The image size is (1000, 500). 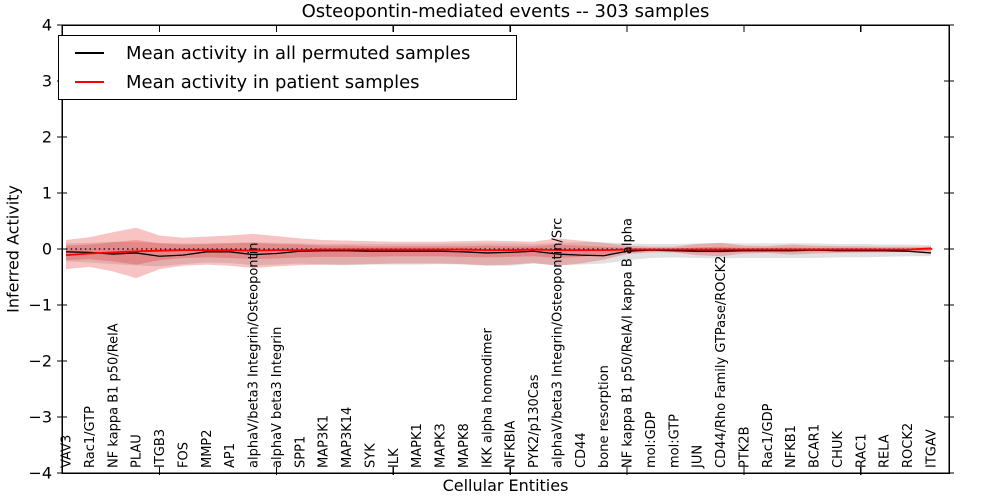 What do you see at coordinates (300, 452) in the screenshot?
I see `x-category-label: SPP1` at bounding box center [300, 452].